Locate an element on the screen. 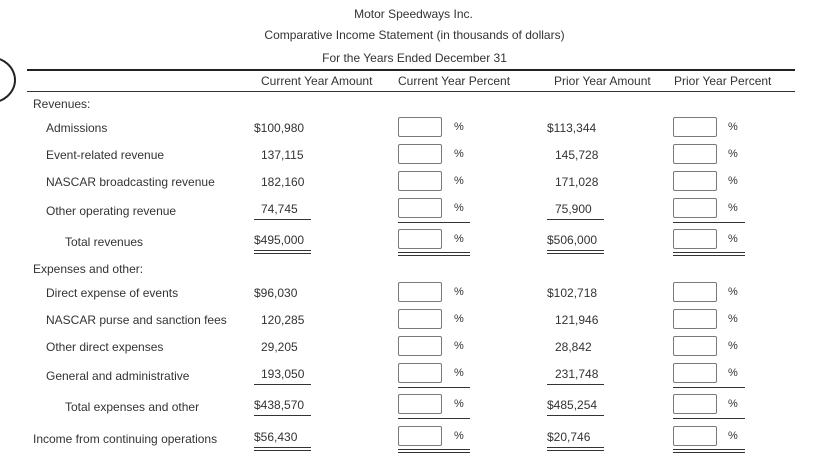  prior-amount: 75,900 is located at coordinates (573, 209).